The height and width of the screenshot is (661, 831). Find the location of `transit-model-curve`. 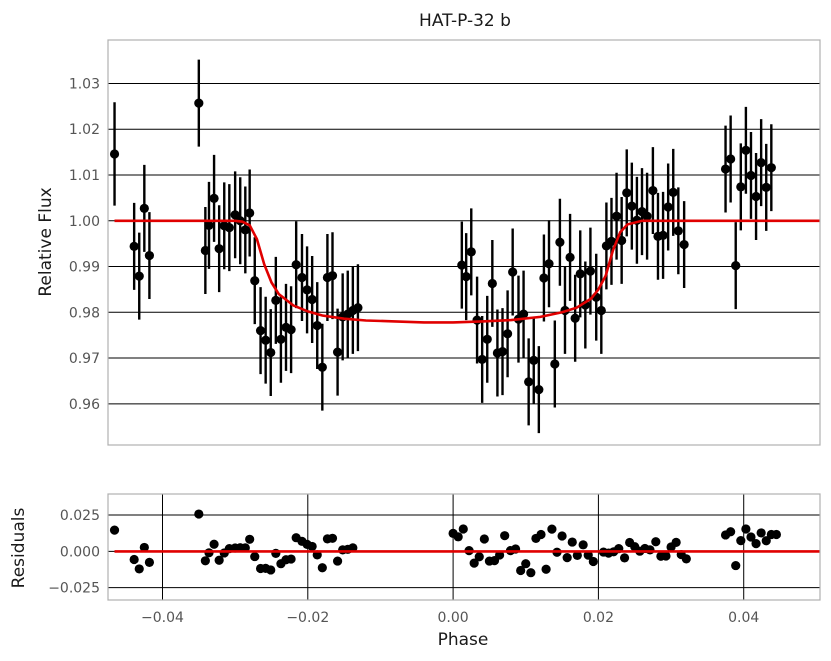

transit-model-curve is located at coordinates (467, 271).